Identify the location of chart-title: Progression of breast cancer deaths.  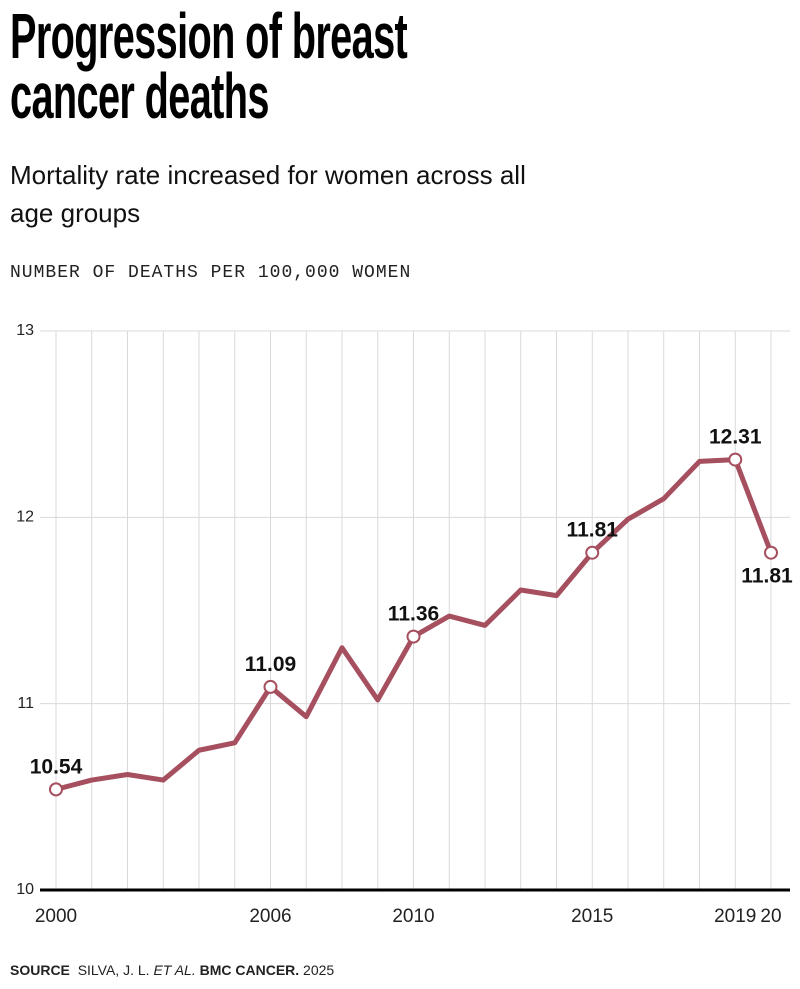
(209, 66).